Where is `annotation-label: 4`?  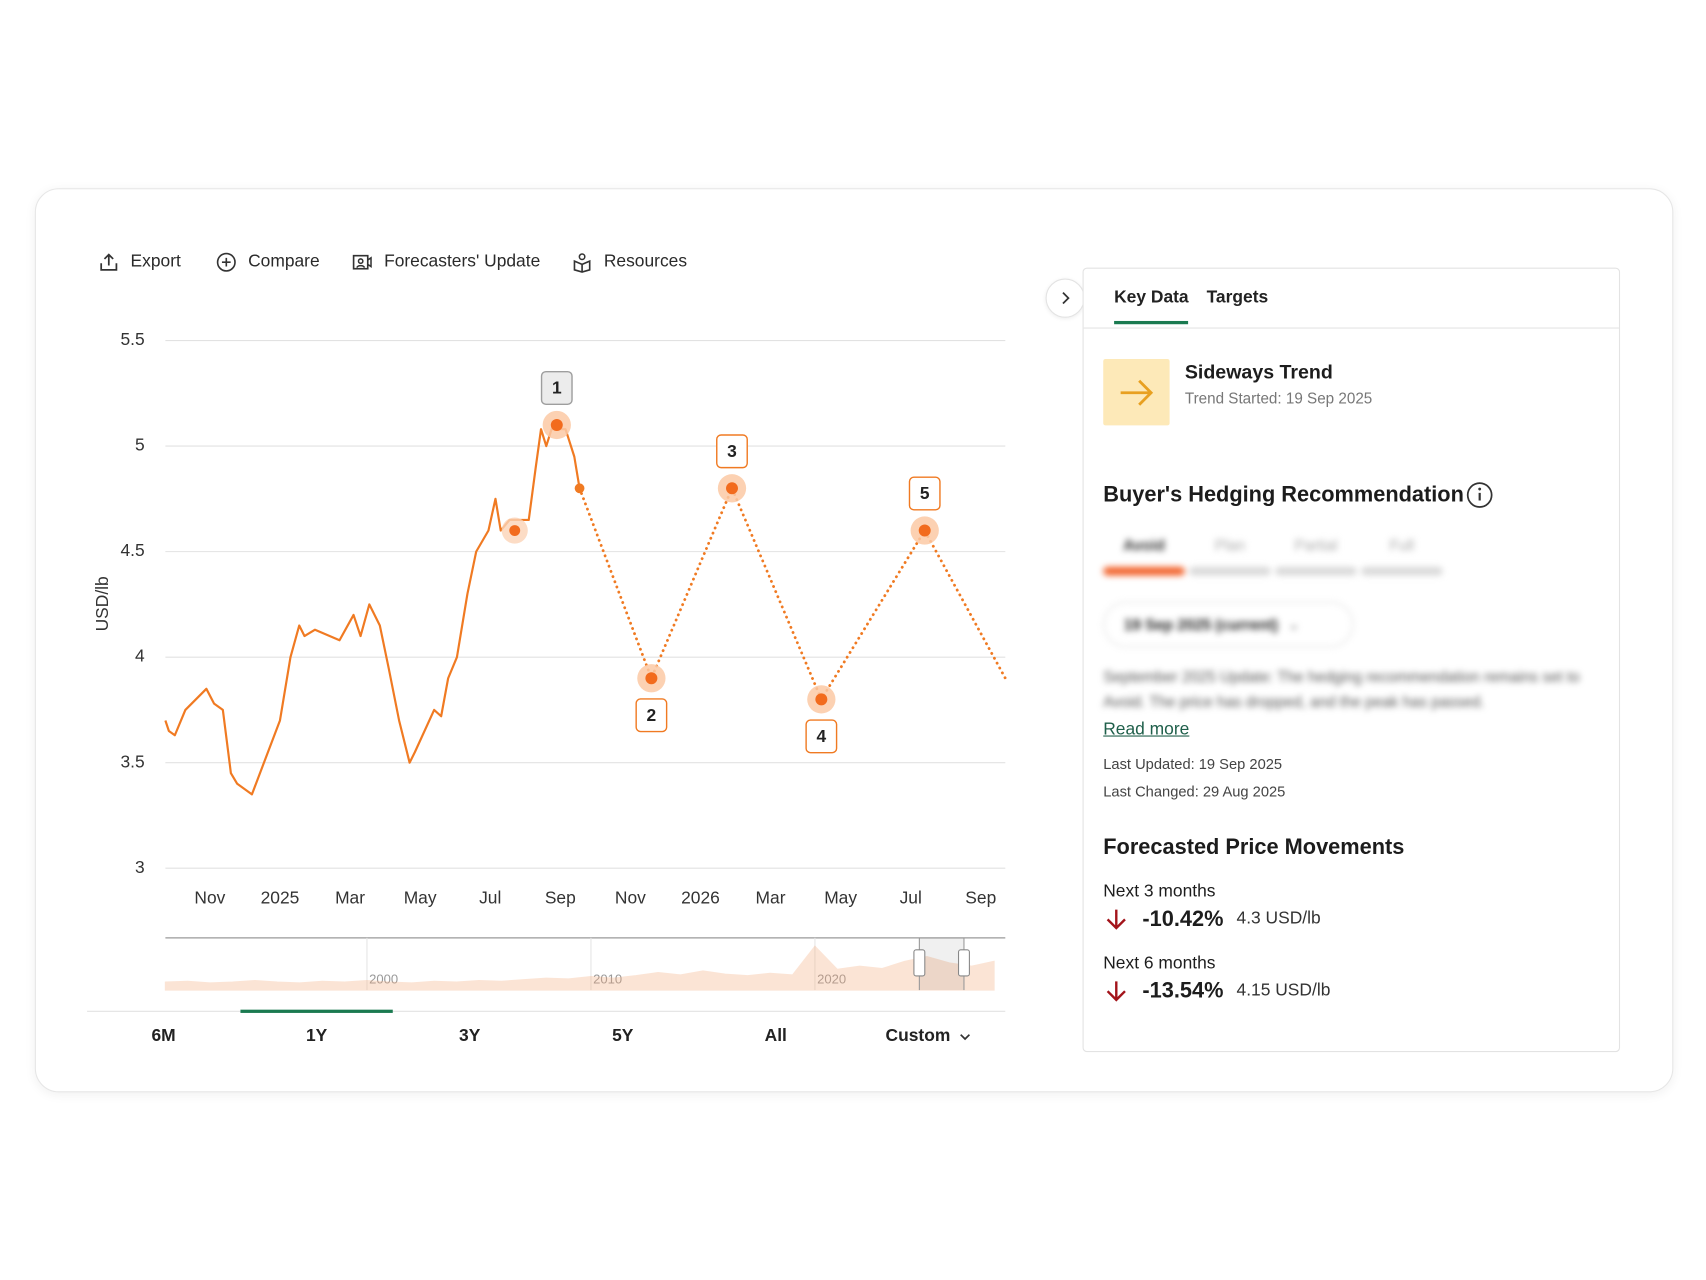
annotation-label: 4 is located at coordinates (822, 736).